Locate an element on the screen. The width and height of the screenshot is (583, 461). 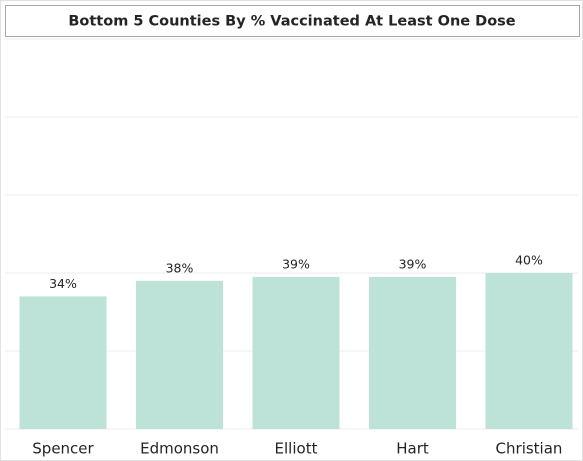
x-tick-label: Christian is located at coordinates (529, 449).